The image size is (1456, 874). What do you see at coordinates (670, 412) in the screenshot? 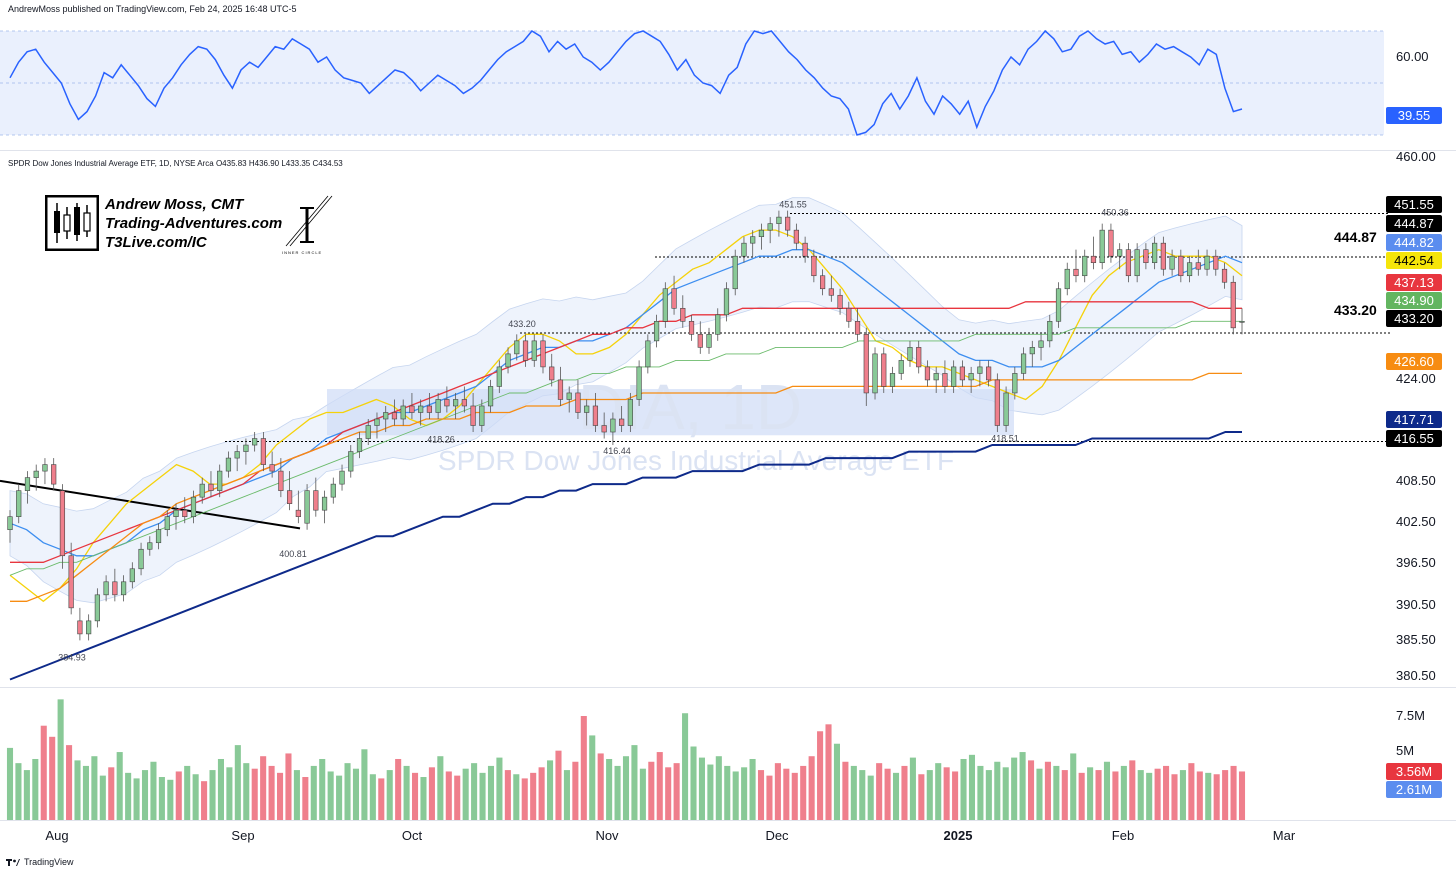
I see `support-zone` at bounding box center [670, 412].